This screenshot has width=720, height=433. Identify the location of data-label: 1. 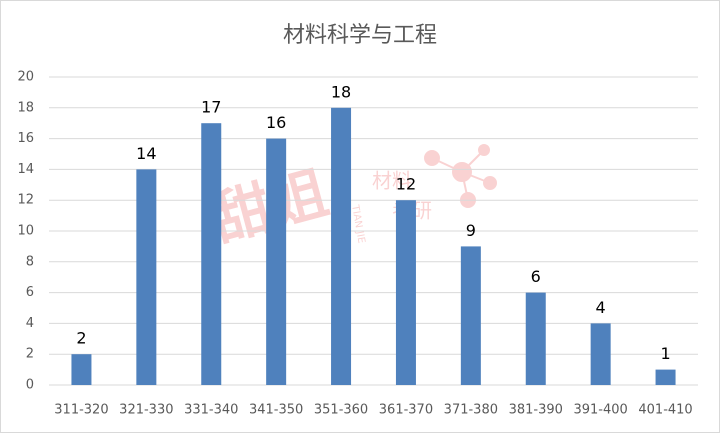
(665, 353).